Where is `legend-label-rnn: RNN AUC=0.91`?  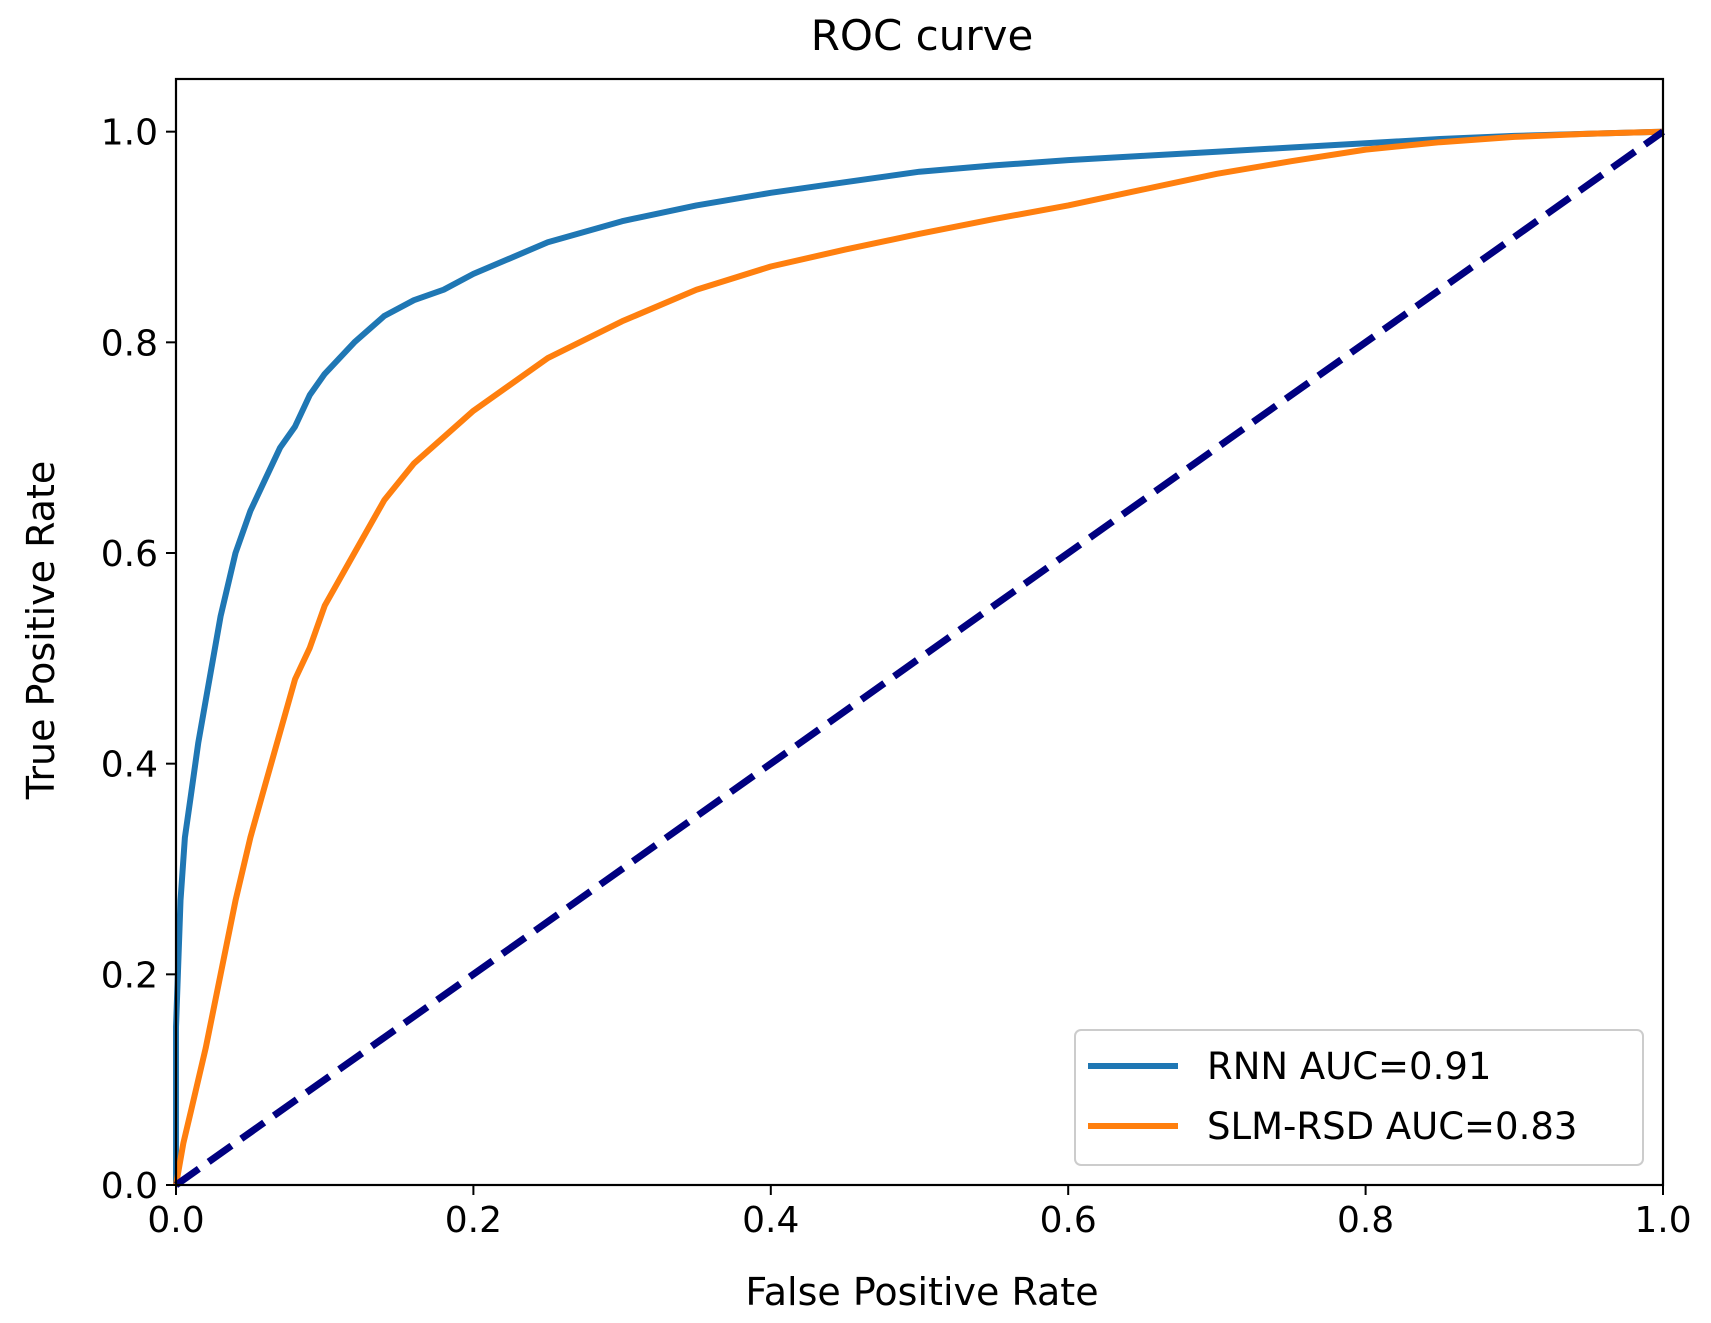 legend-label-rnn: RNN AUC=0.91 is located at coordinates (1349, 1066).